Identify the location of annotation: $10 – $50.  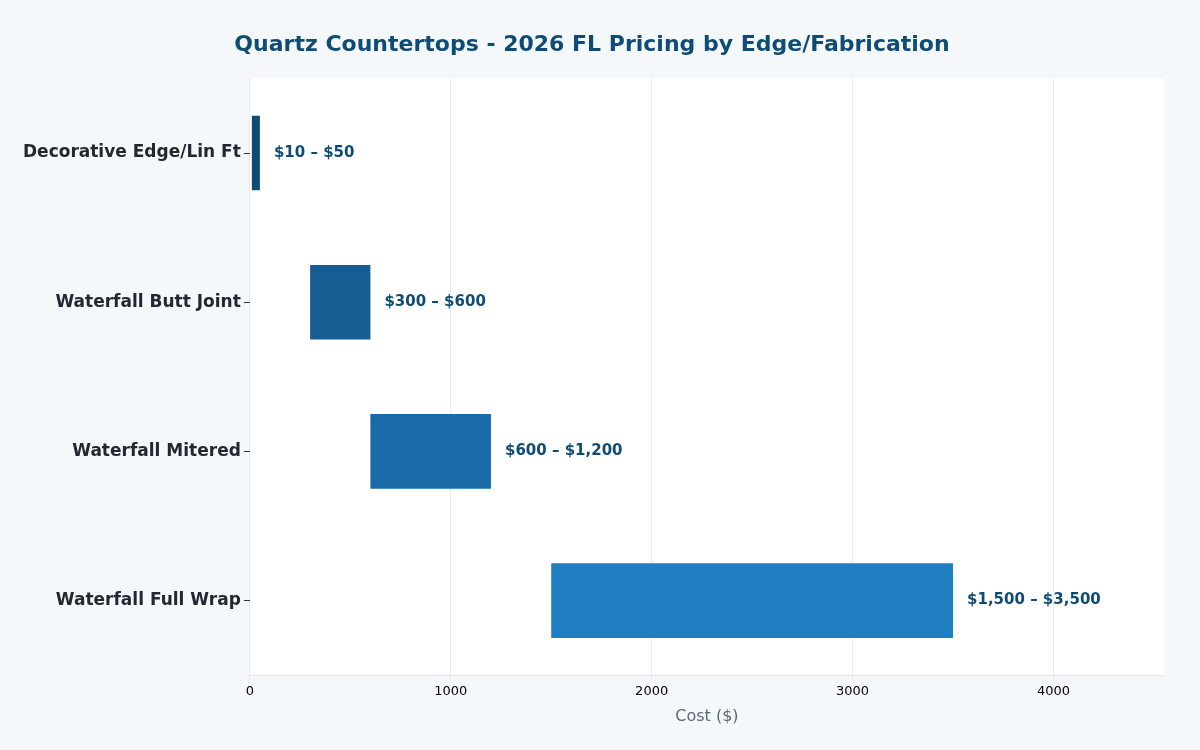
(314, 151).